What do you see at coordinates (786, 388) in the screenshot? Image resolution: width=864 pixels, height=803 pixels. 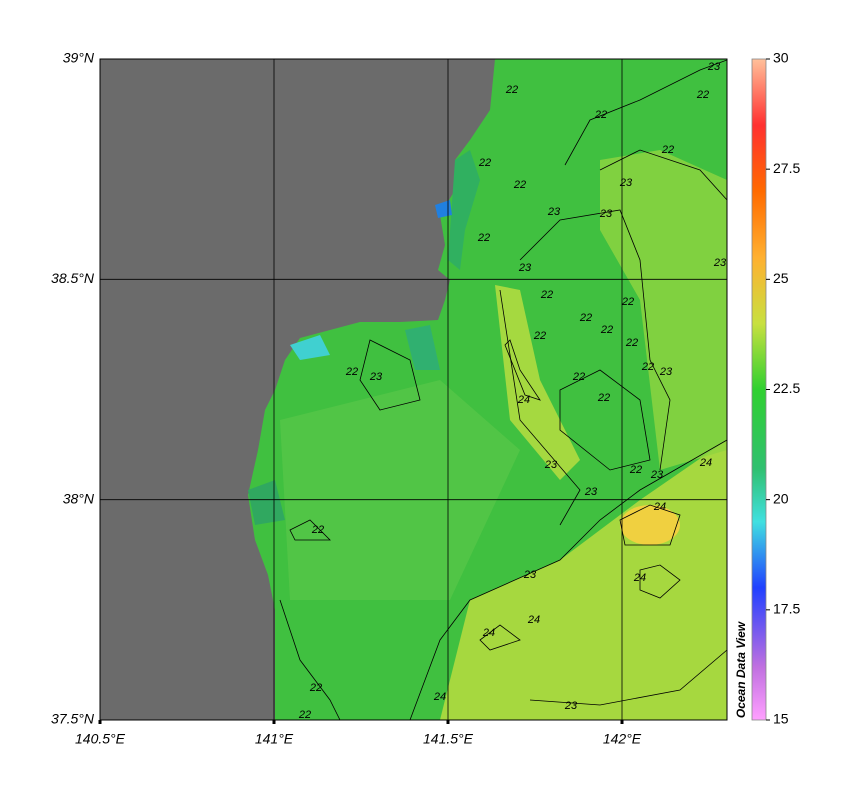 I see `colorbar-label: 22.5` at bounding box center [786, 388].